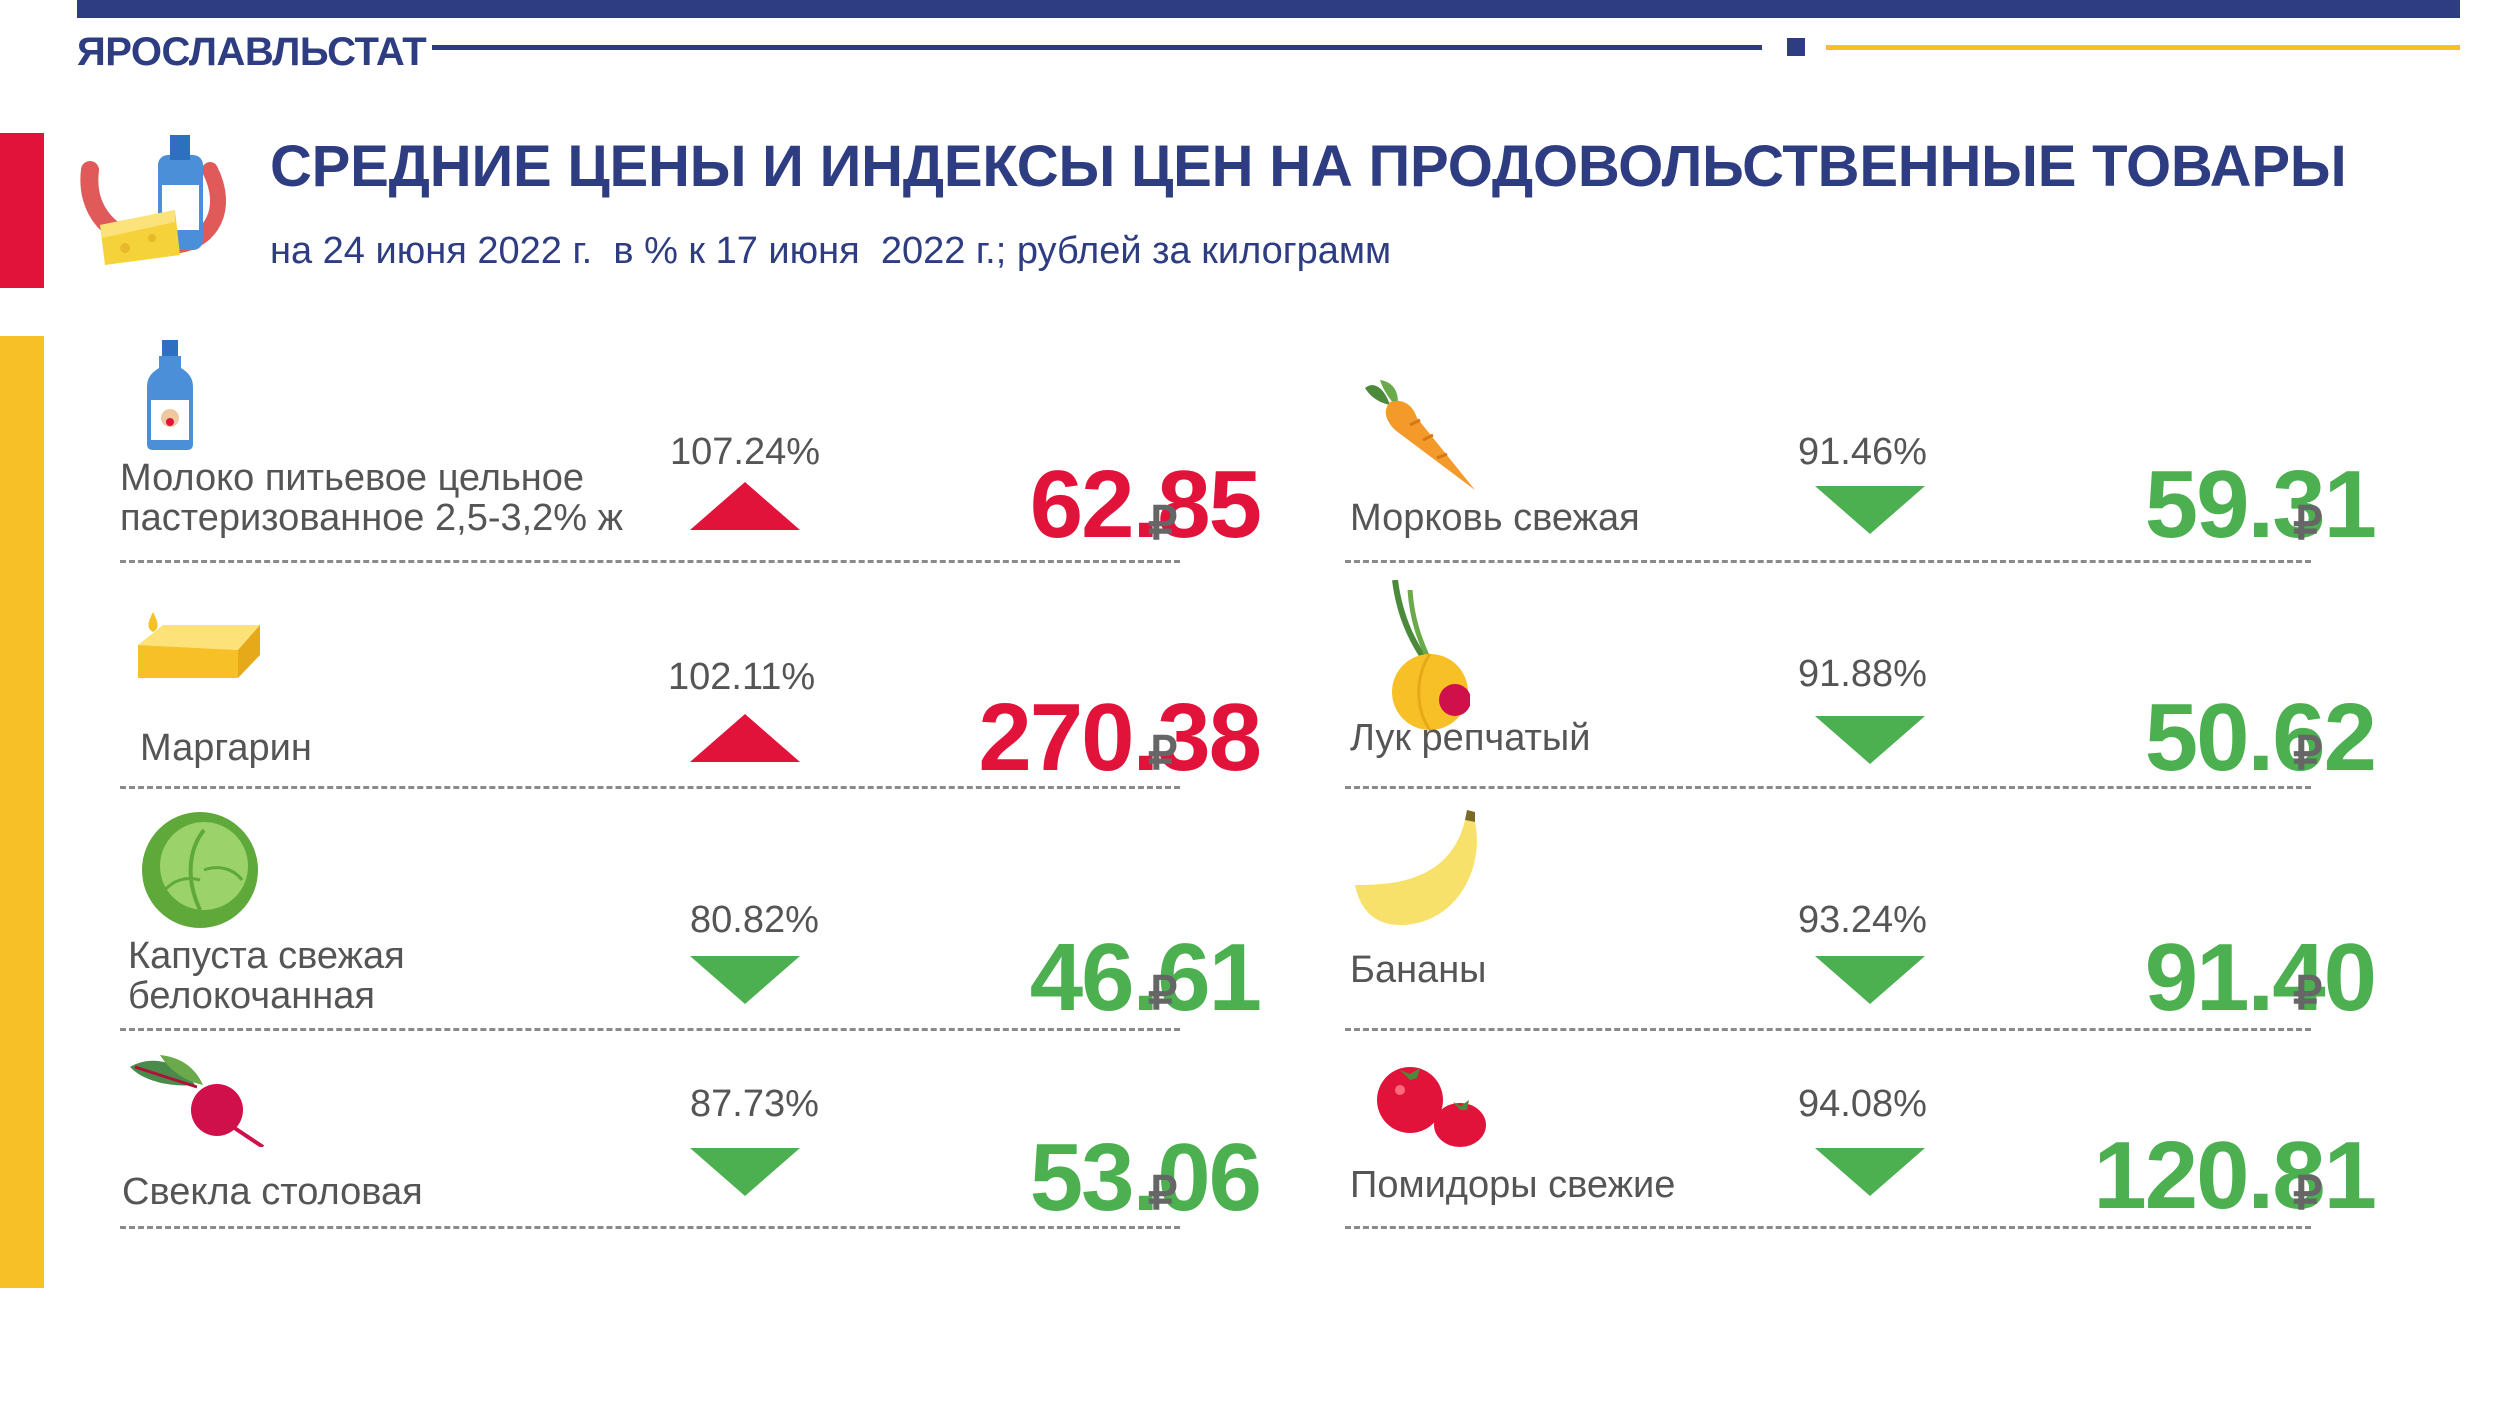  What do you see at coordinates (1431, 1107) in the screenshot?
I see `tomato-icon` at bounding box center [1431, 1107].